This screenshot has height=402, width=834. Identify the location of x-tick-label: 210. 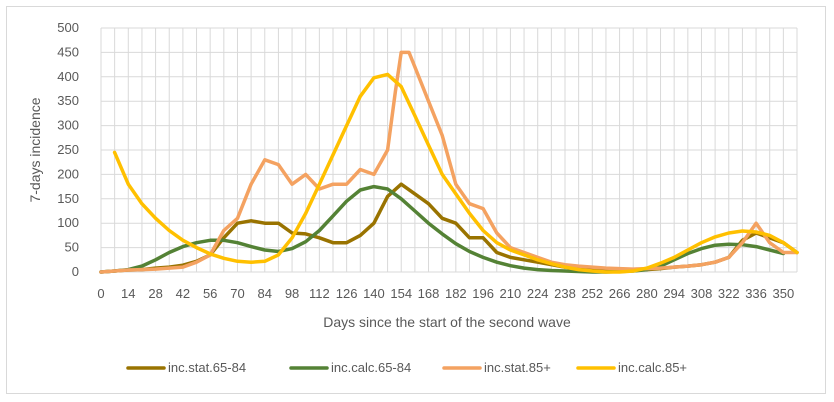
(511, 293).